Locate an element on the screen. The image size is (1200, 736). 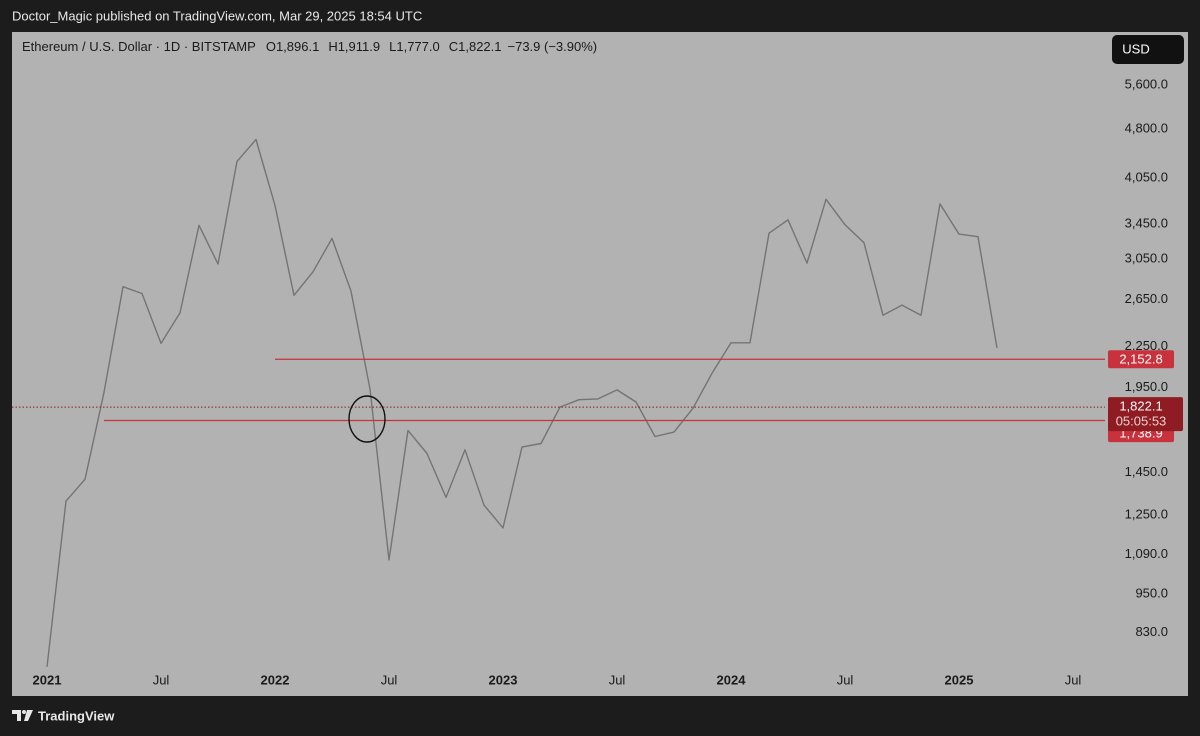
x-tick-label: 2021 is located at coordinates (47, 679).